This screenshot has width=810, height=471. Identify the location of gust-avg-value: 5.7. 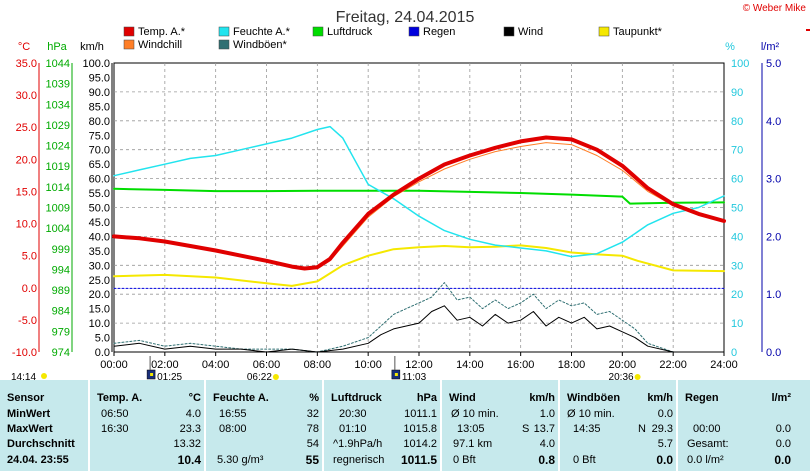
(665, 444).